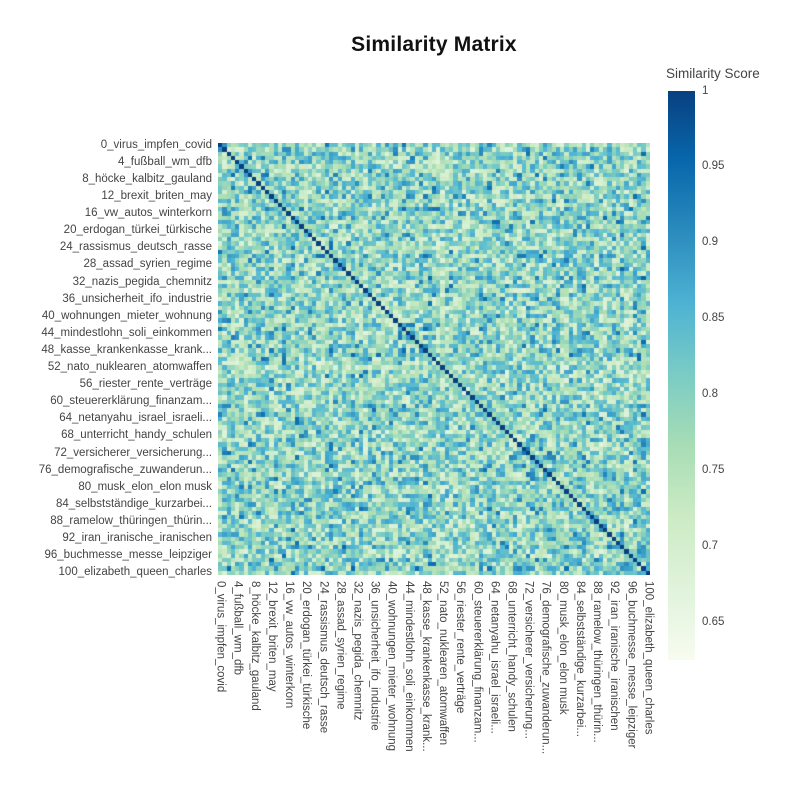 The height and width of the screenshot is (800, 800). What do you see at coordinates (614, 656) in the screenshot?
I see `x-tick-label: 92_iran_iranische_iranischen` at bounding box center [614, 656].